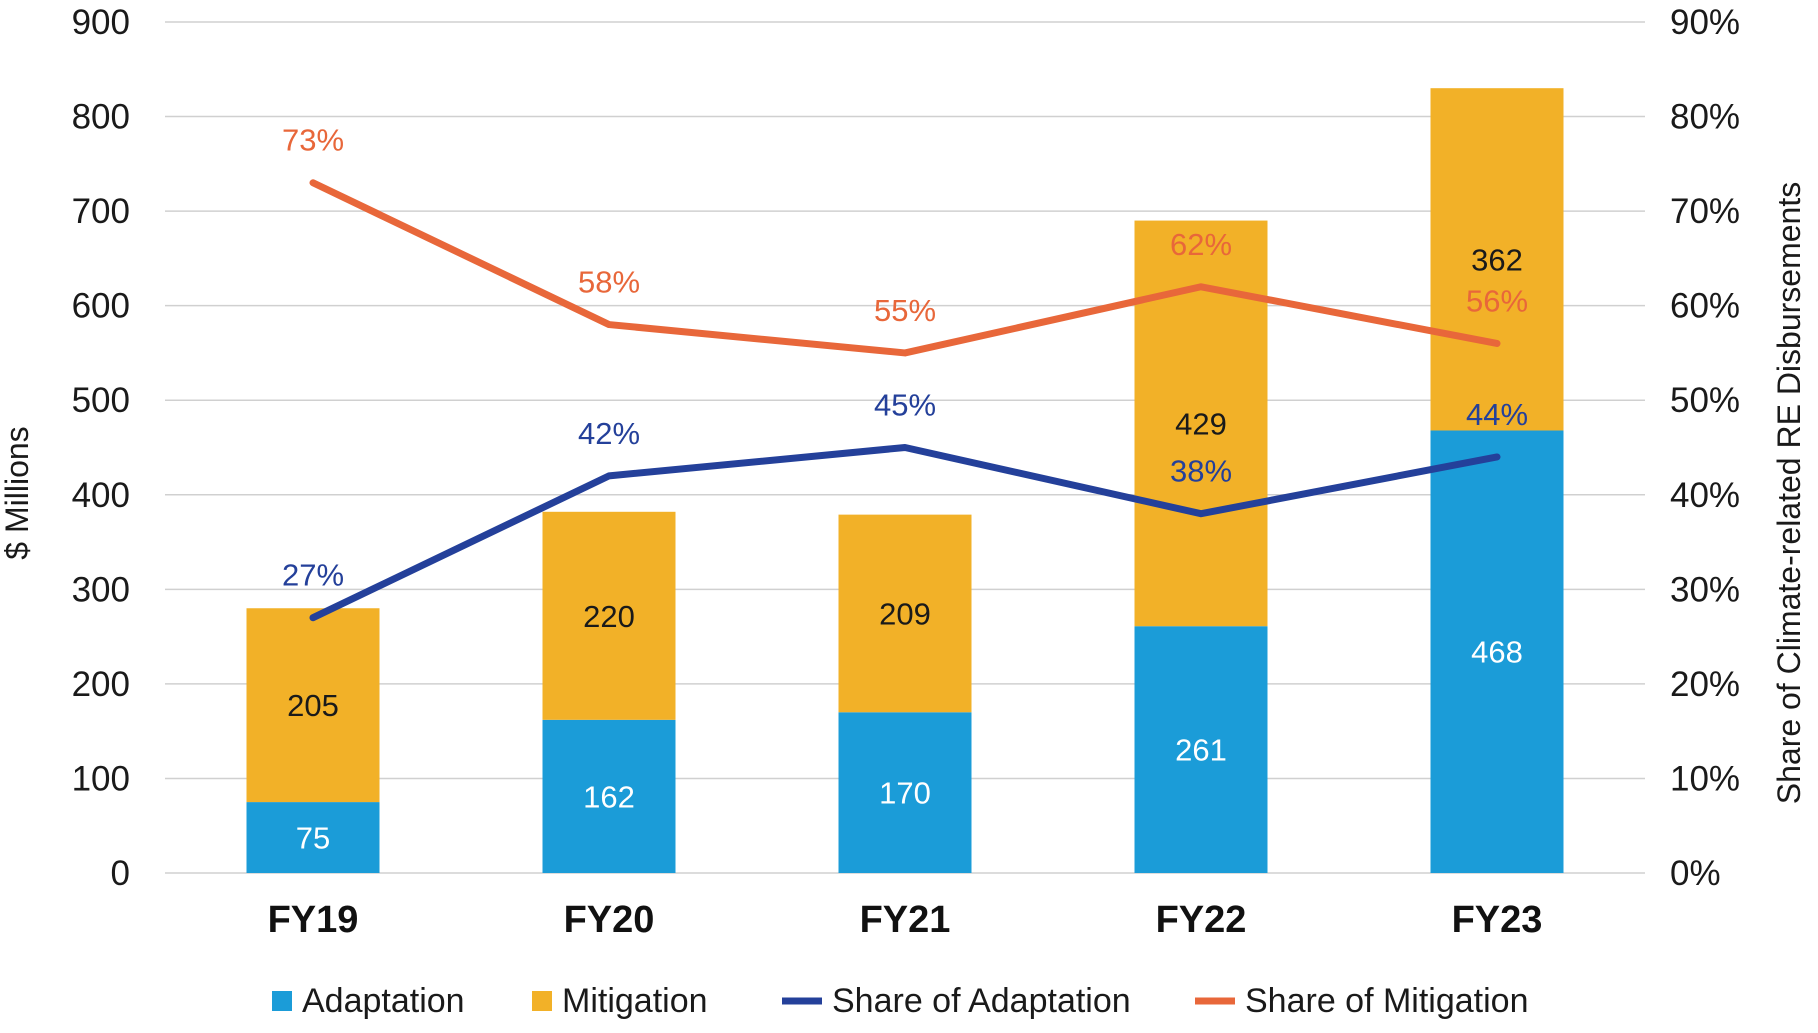  What do you see at coordinates (1705, 495) in the screenshot?
I see `y2-tick-label: 40%` at bounding box center [1705, 495].